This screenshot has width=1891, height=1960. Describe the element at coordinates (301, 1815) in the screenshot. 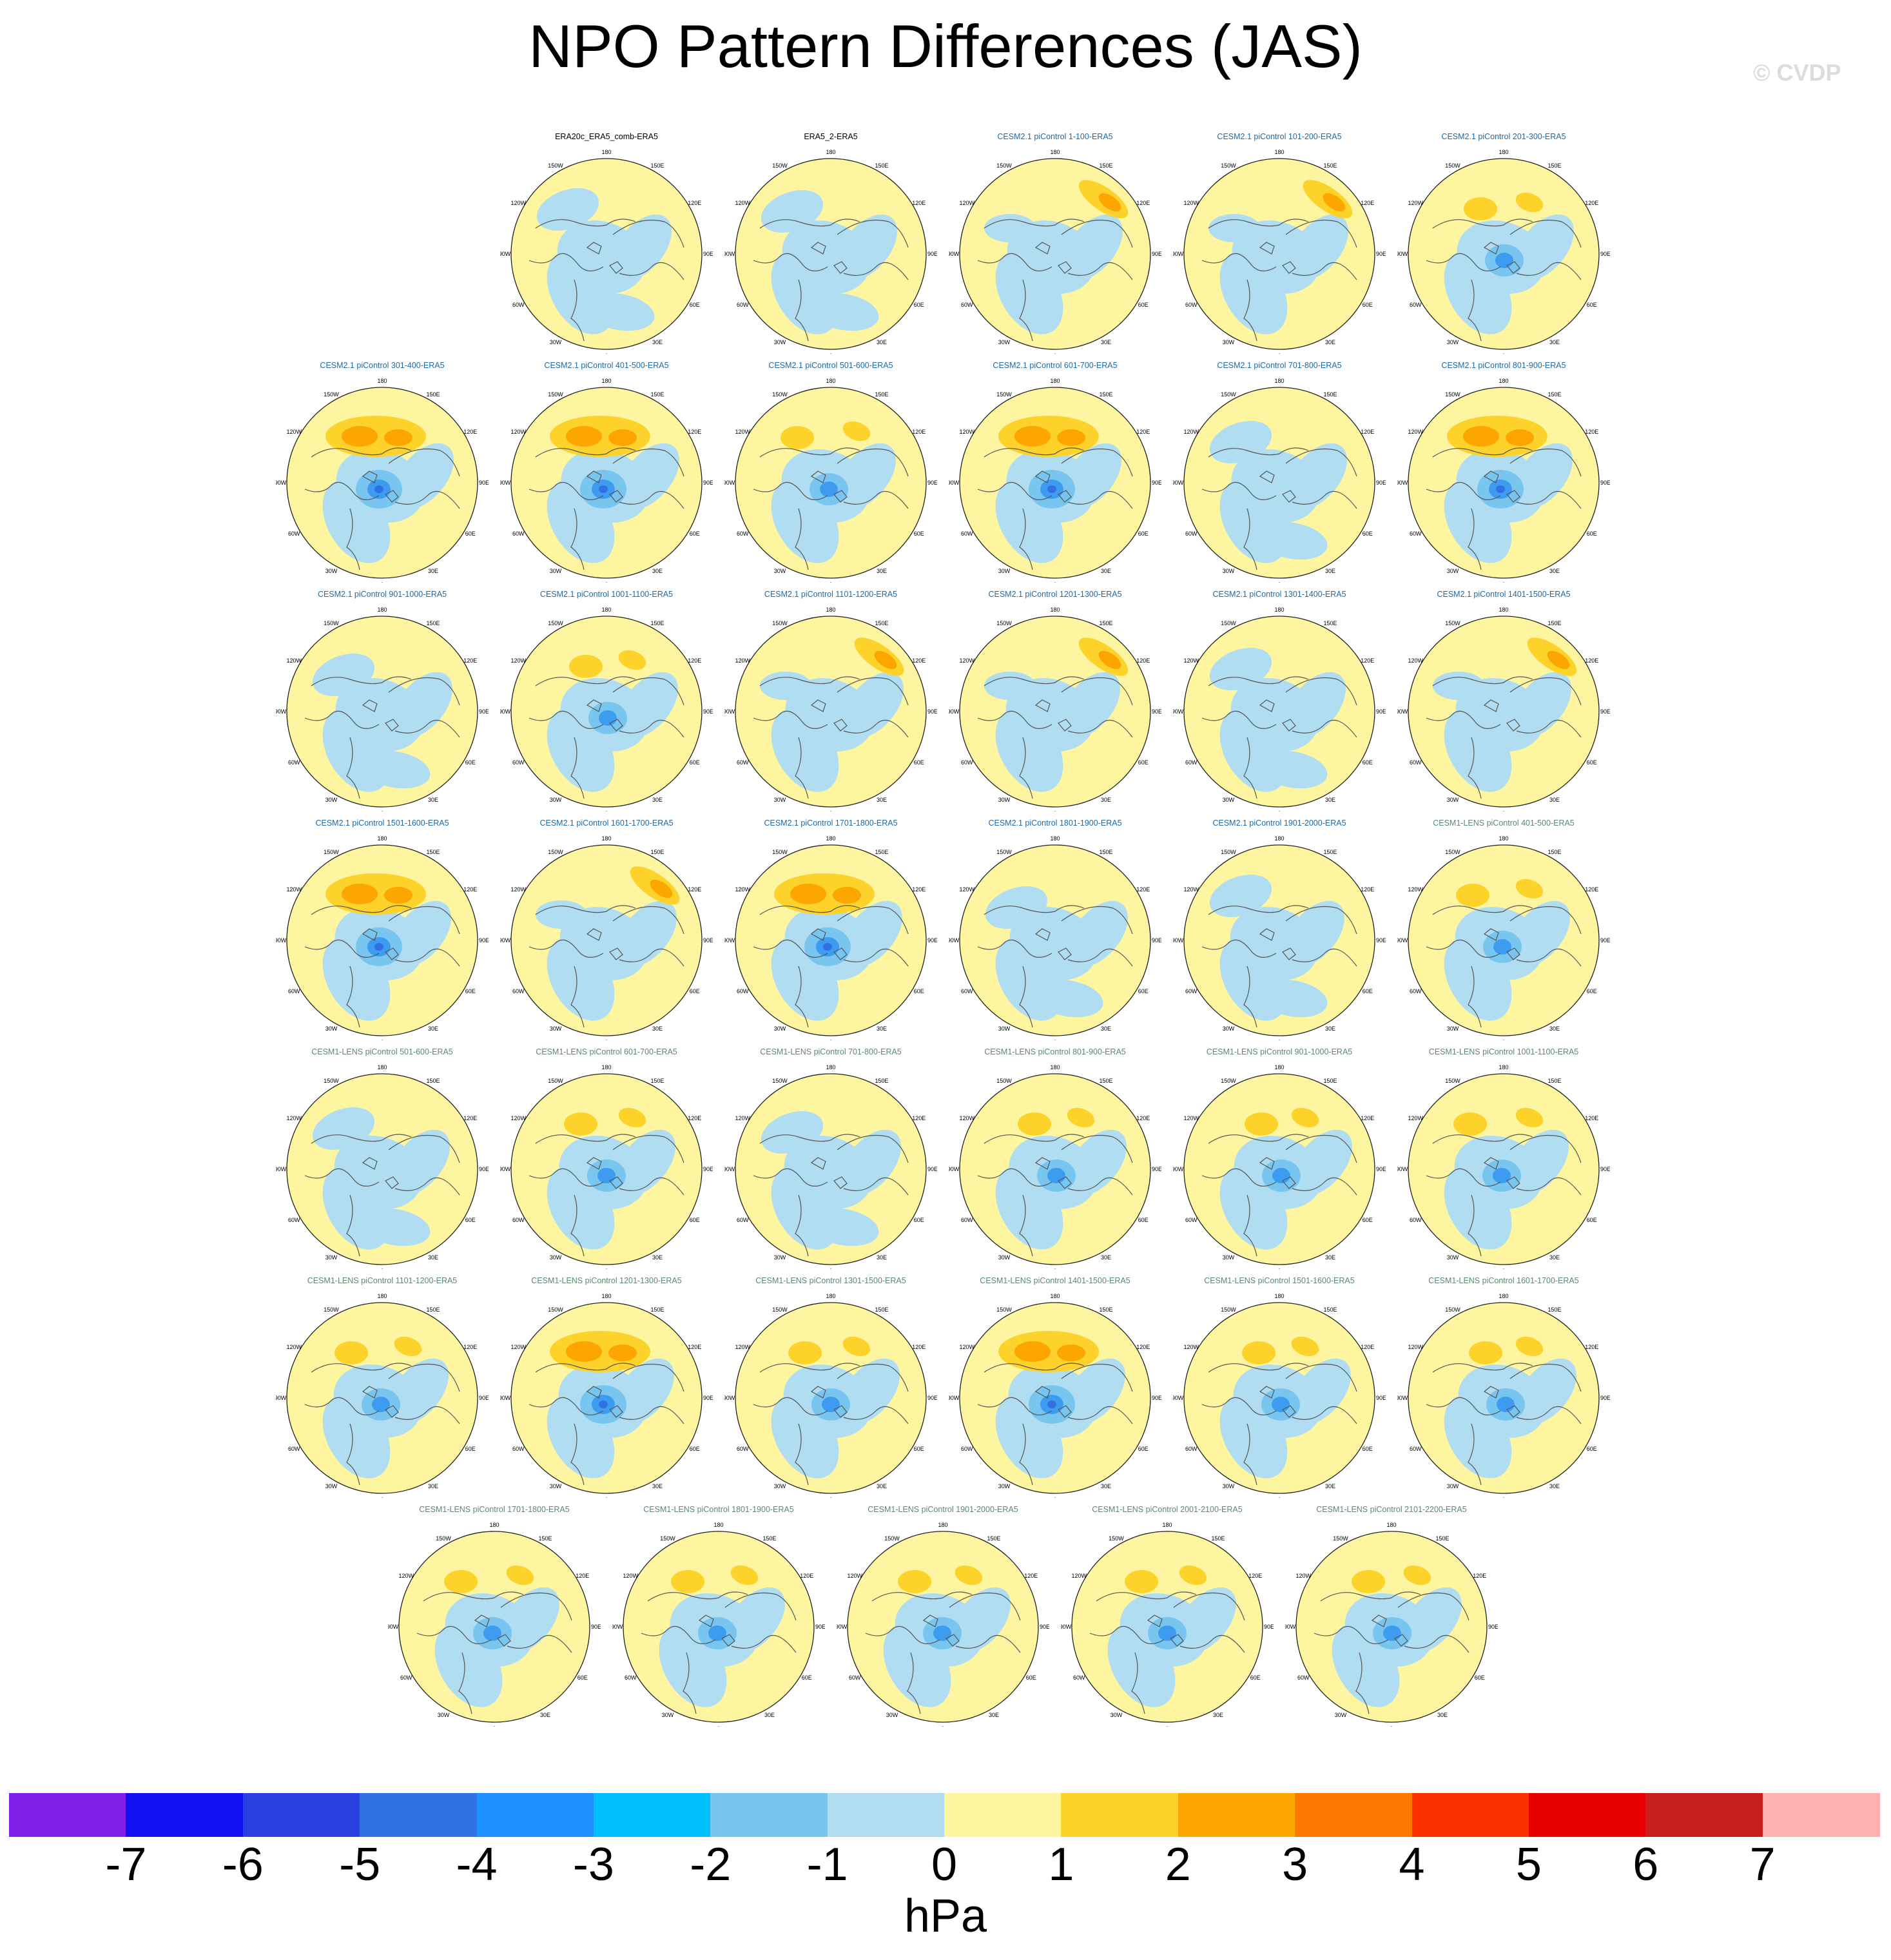

I see `colorbar-box` at that location.